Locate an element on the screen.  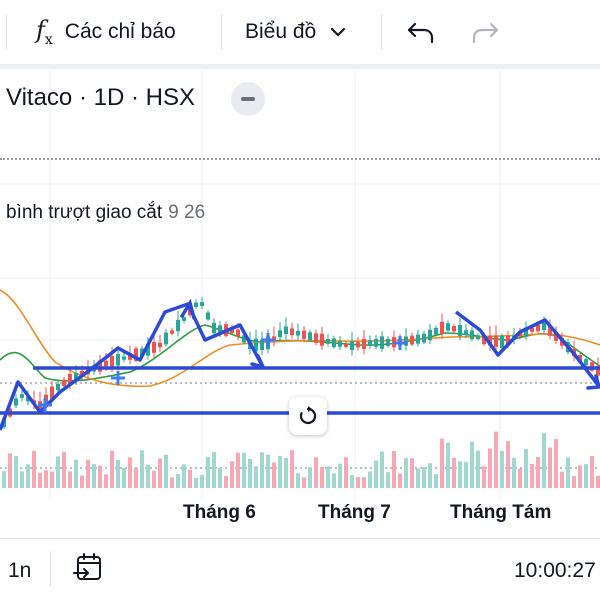
reset-icon is located at coordinates (308, 415).